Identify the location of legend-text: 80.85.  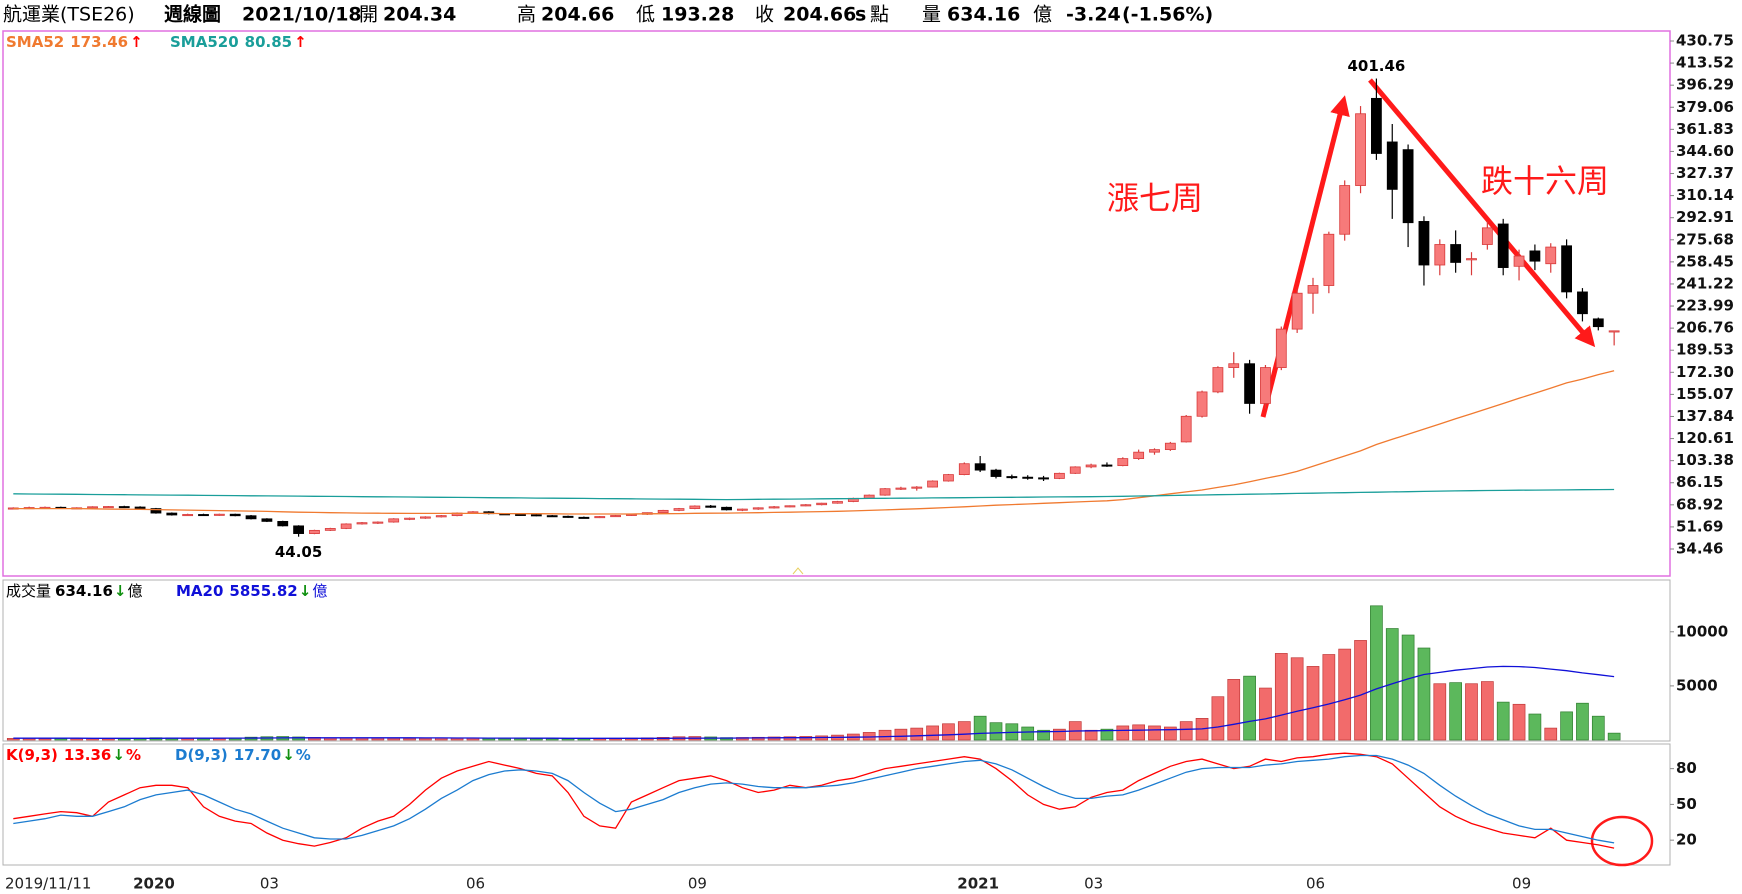
(268, 42).